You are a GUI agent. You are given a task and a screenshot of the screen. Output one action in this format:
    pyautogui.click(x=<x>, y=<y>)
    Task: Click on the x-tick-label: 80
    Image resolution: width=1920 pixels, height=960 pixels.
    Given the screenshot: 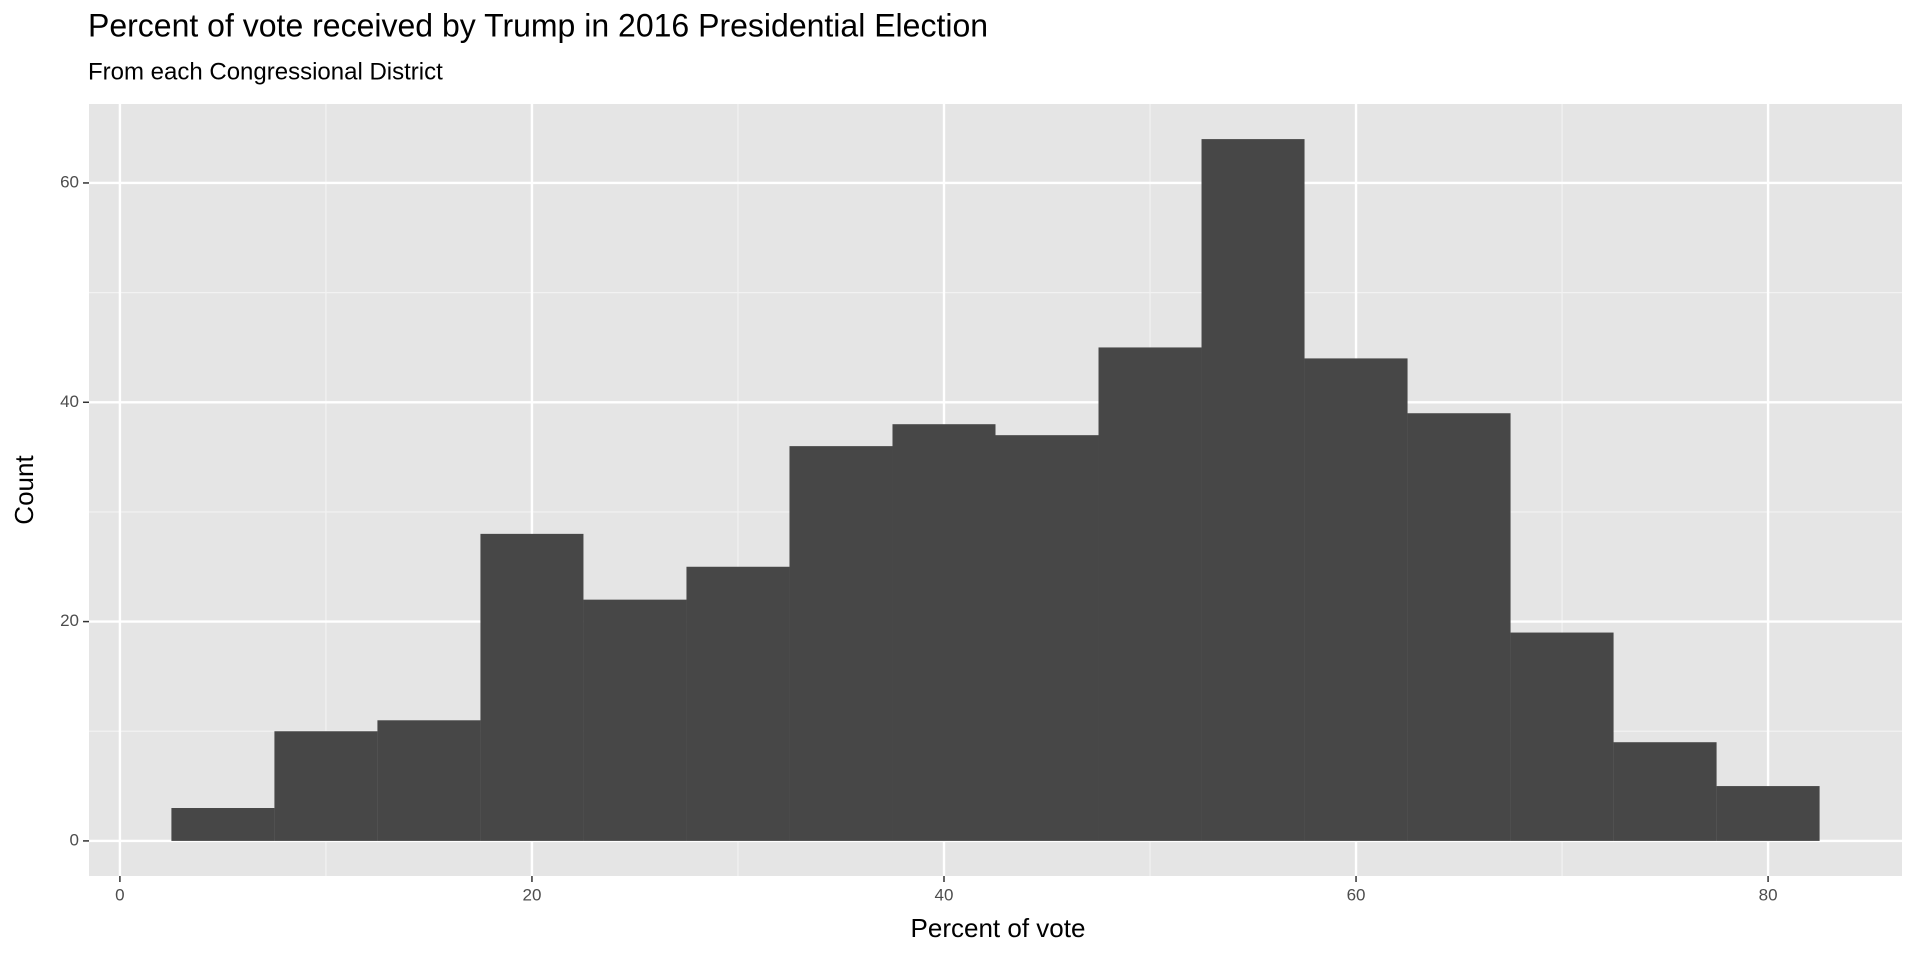 What is the action you would take?
    pyautogui.click(x=1768, y=894)
    